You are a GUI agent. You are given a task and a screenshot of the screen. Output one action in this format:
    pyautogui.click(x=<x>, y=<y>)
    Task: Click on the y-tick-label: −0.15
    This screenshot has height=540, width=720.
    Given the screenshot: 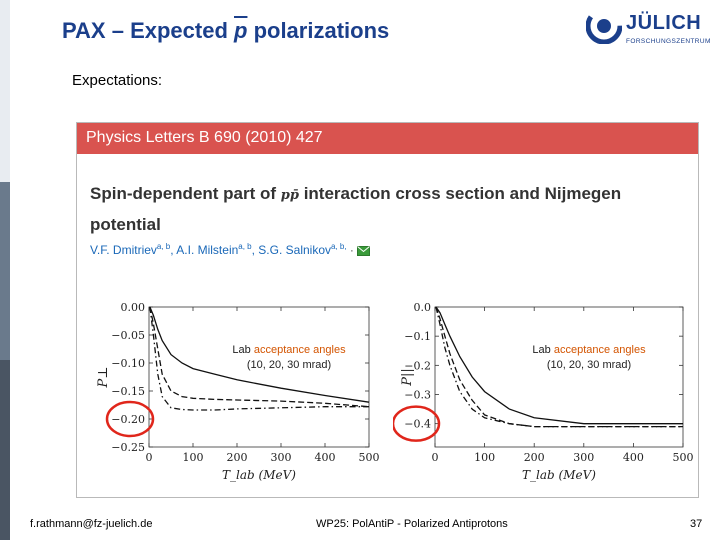 What is the action you would take?
    pyautogui.click(x=128, y=391)
    